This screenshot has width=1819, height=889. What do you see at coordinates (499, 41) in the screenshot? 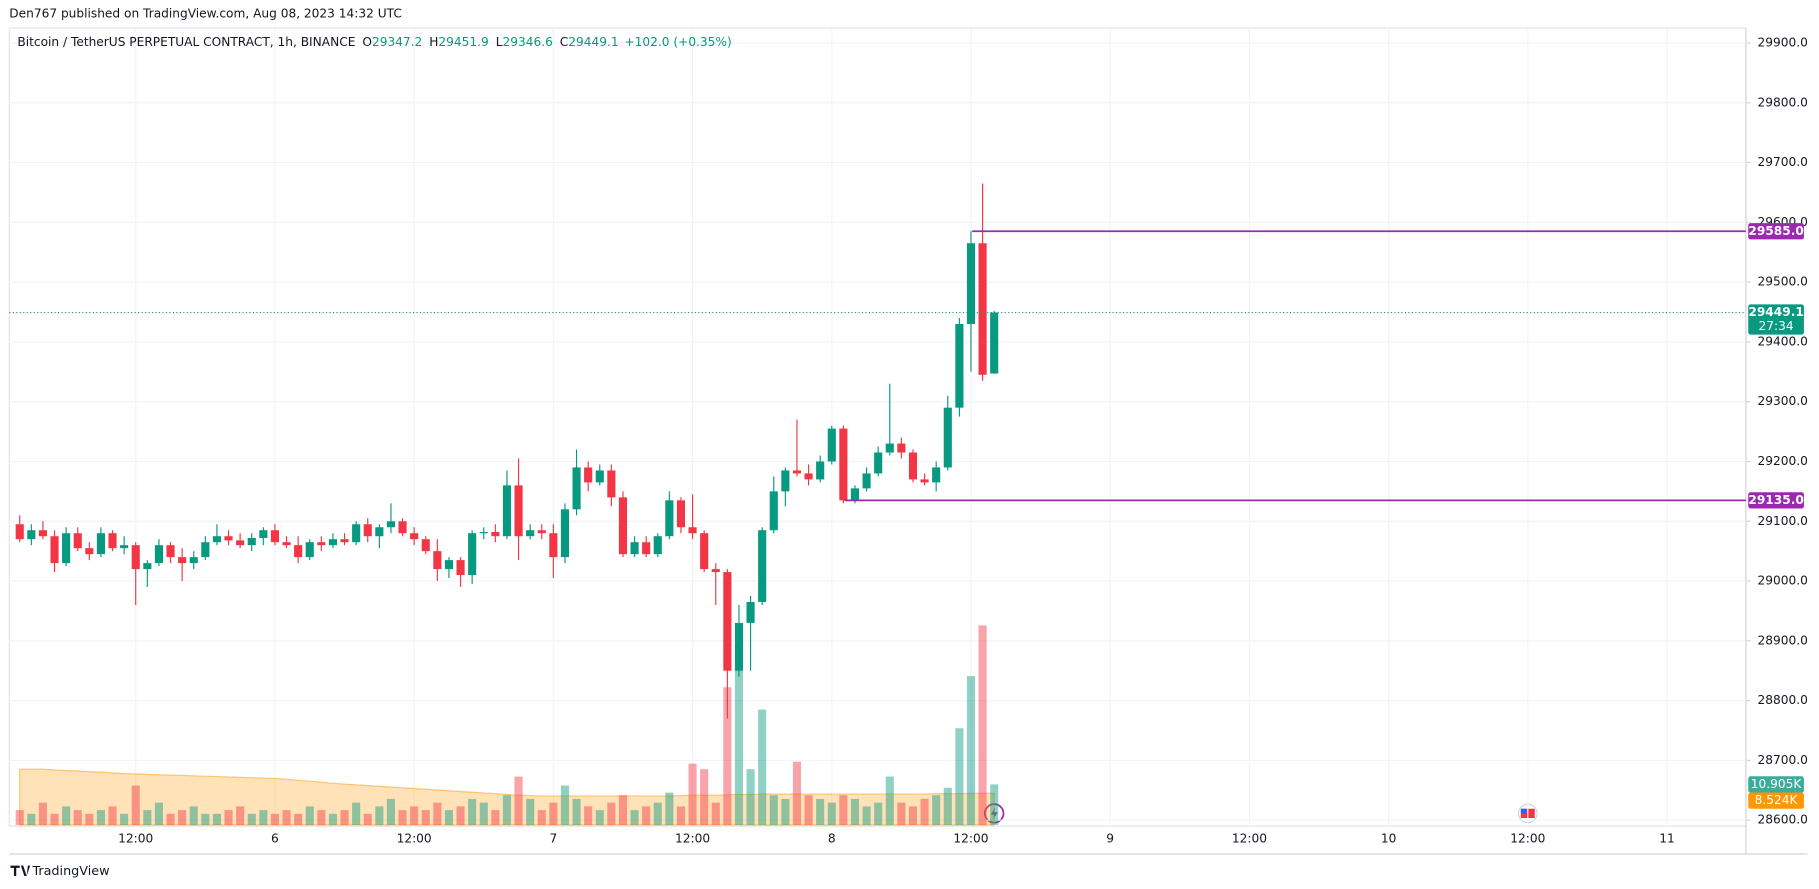
I see `ohlc-letter: L` at bounding box center [499, 41].